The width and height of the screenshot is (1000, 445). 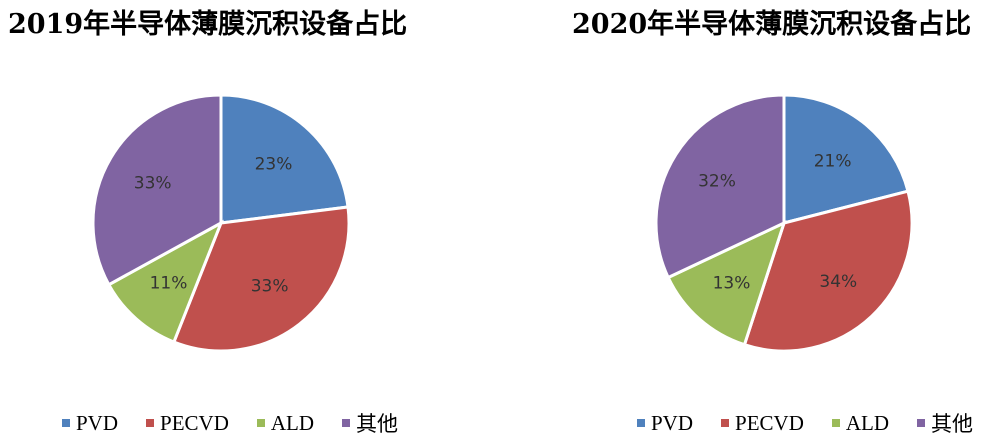 I want to click on data-label: 11%, so click(x=169, y=284).